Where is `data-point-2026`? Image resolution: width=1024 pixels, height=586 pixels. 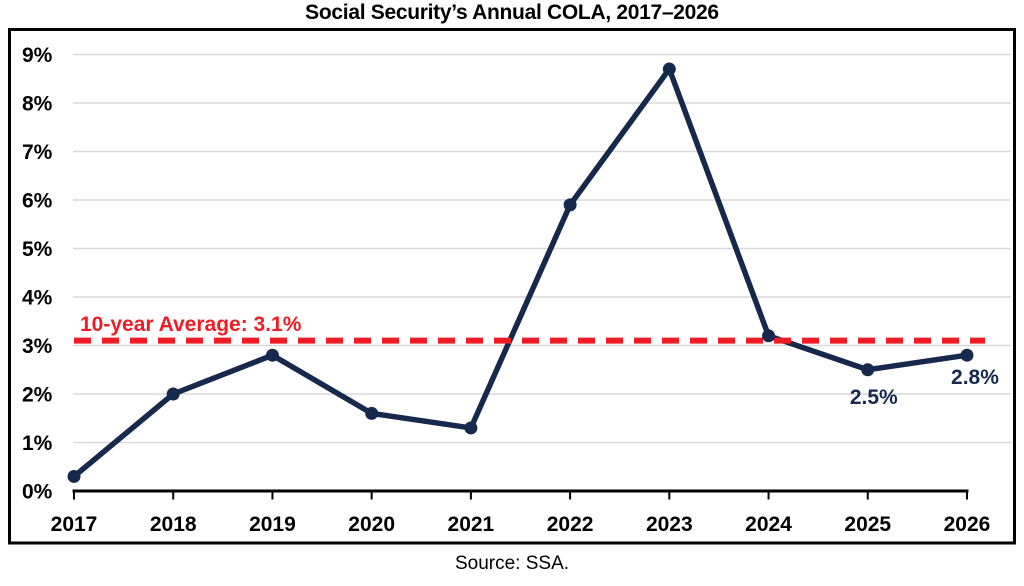
data-point-2026 is located at coordinates (967, 355).